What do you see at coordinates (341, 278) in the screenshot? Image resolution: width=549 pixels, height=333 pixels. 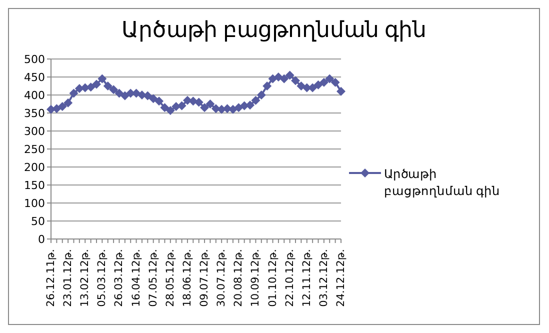 I see `x-tick-label: 24.12.12թ.` at bounding box center [341, 278].